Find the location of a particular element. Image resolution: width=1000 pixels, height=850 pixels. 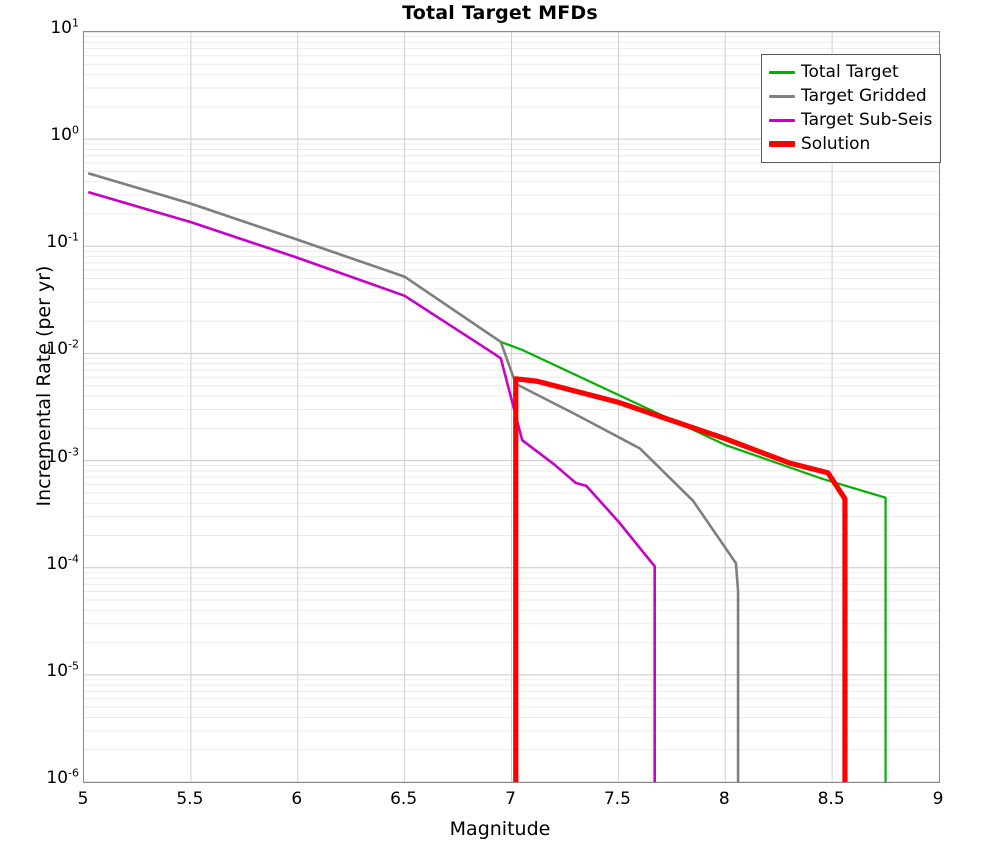

legend-label: Target Sub-Seis is located at coordinates (867, 120).